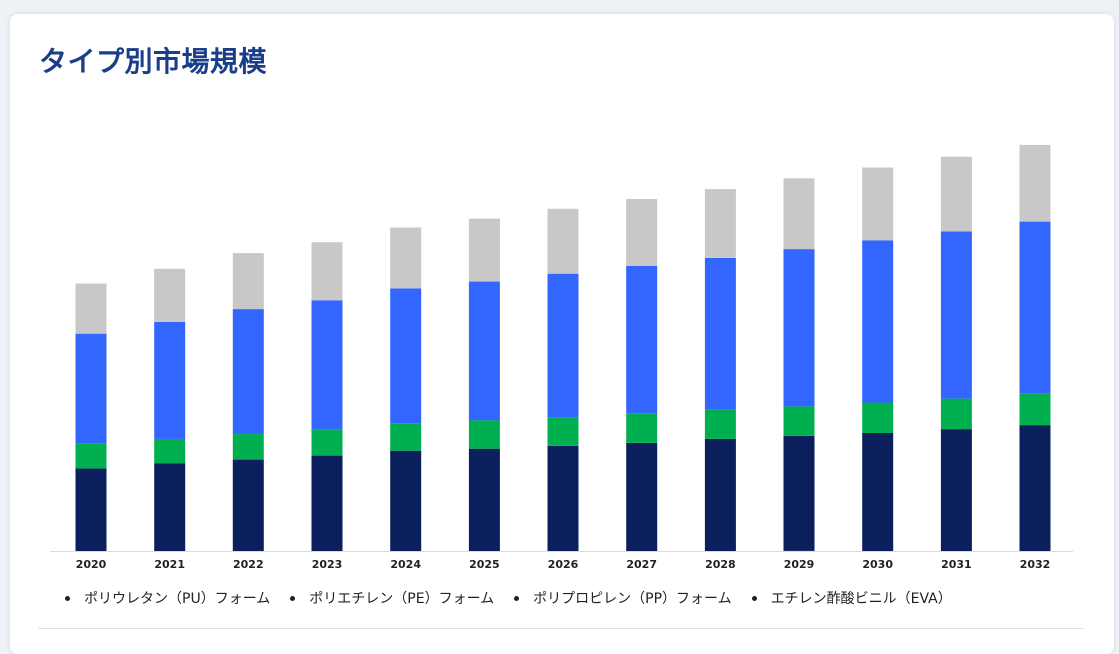 Image resolution: width=1119 pixels, height=654 pixels. What do you see at coordinates (177, 599) in the screenshot?
I see `legend-label: ポリウレタン（PU）フォーム` at bounding box center [177, 599].